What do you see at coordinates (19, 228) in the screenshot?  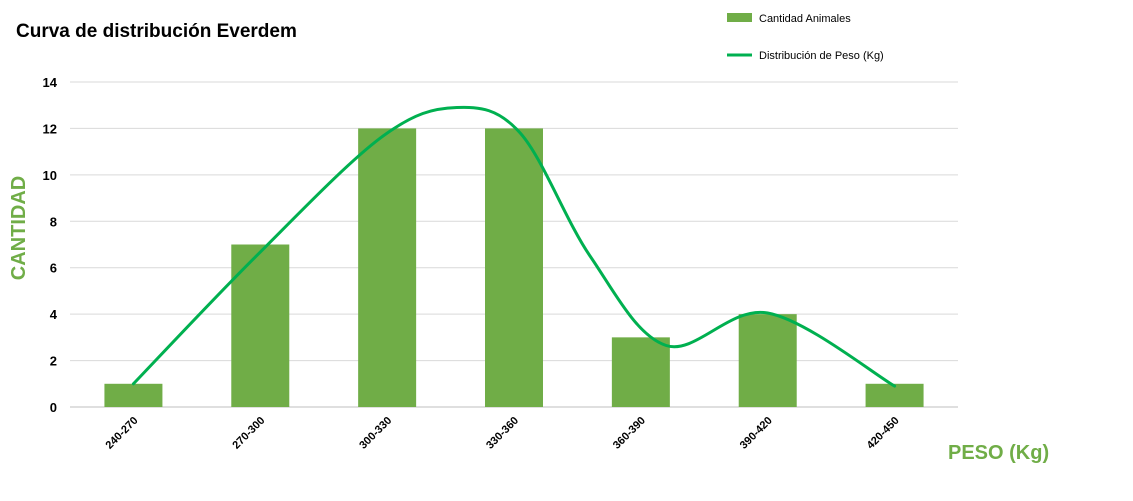 I see `y-axis-title: CANTIDAD` at bounding box center [19, 228].